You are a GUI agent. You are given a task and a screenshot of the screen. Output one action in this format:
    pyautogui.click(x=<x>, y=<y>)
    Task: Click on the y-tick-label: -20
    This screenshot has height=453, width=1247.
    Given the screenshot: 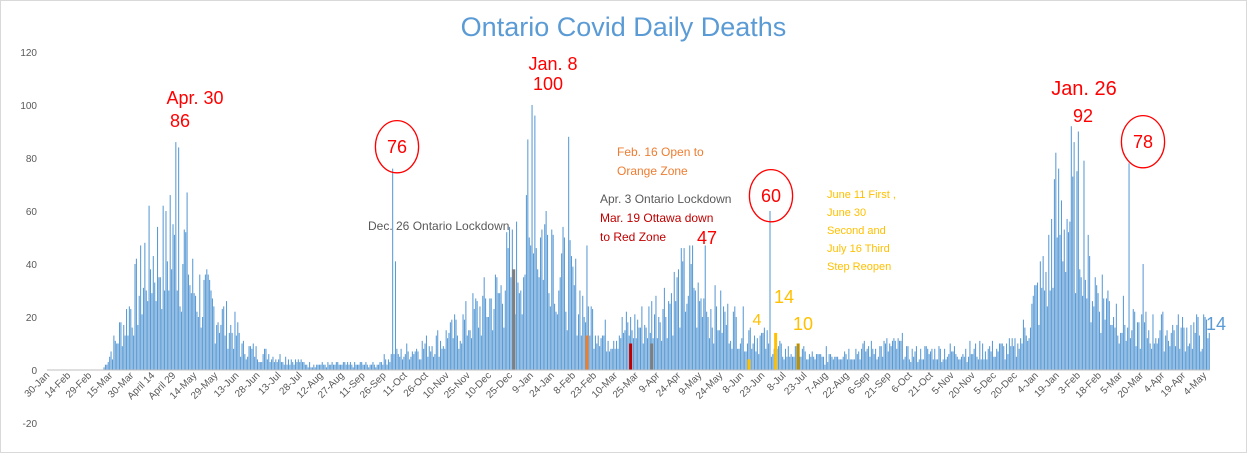 What is the action you would take?
    pyautogui.click(x=30, y=424)
    